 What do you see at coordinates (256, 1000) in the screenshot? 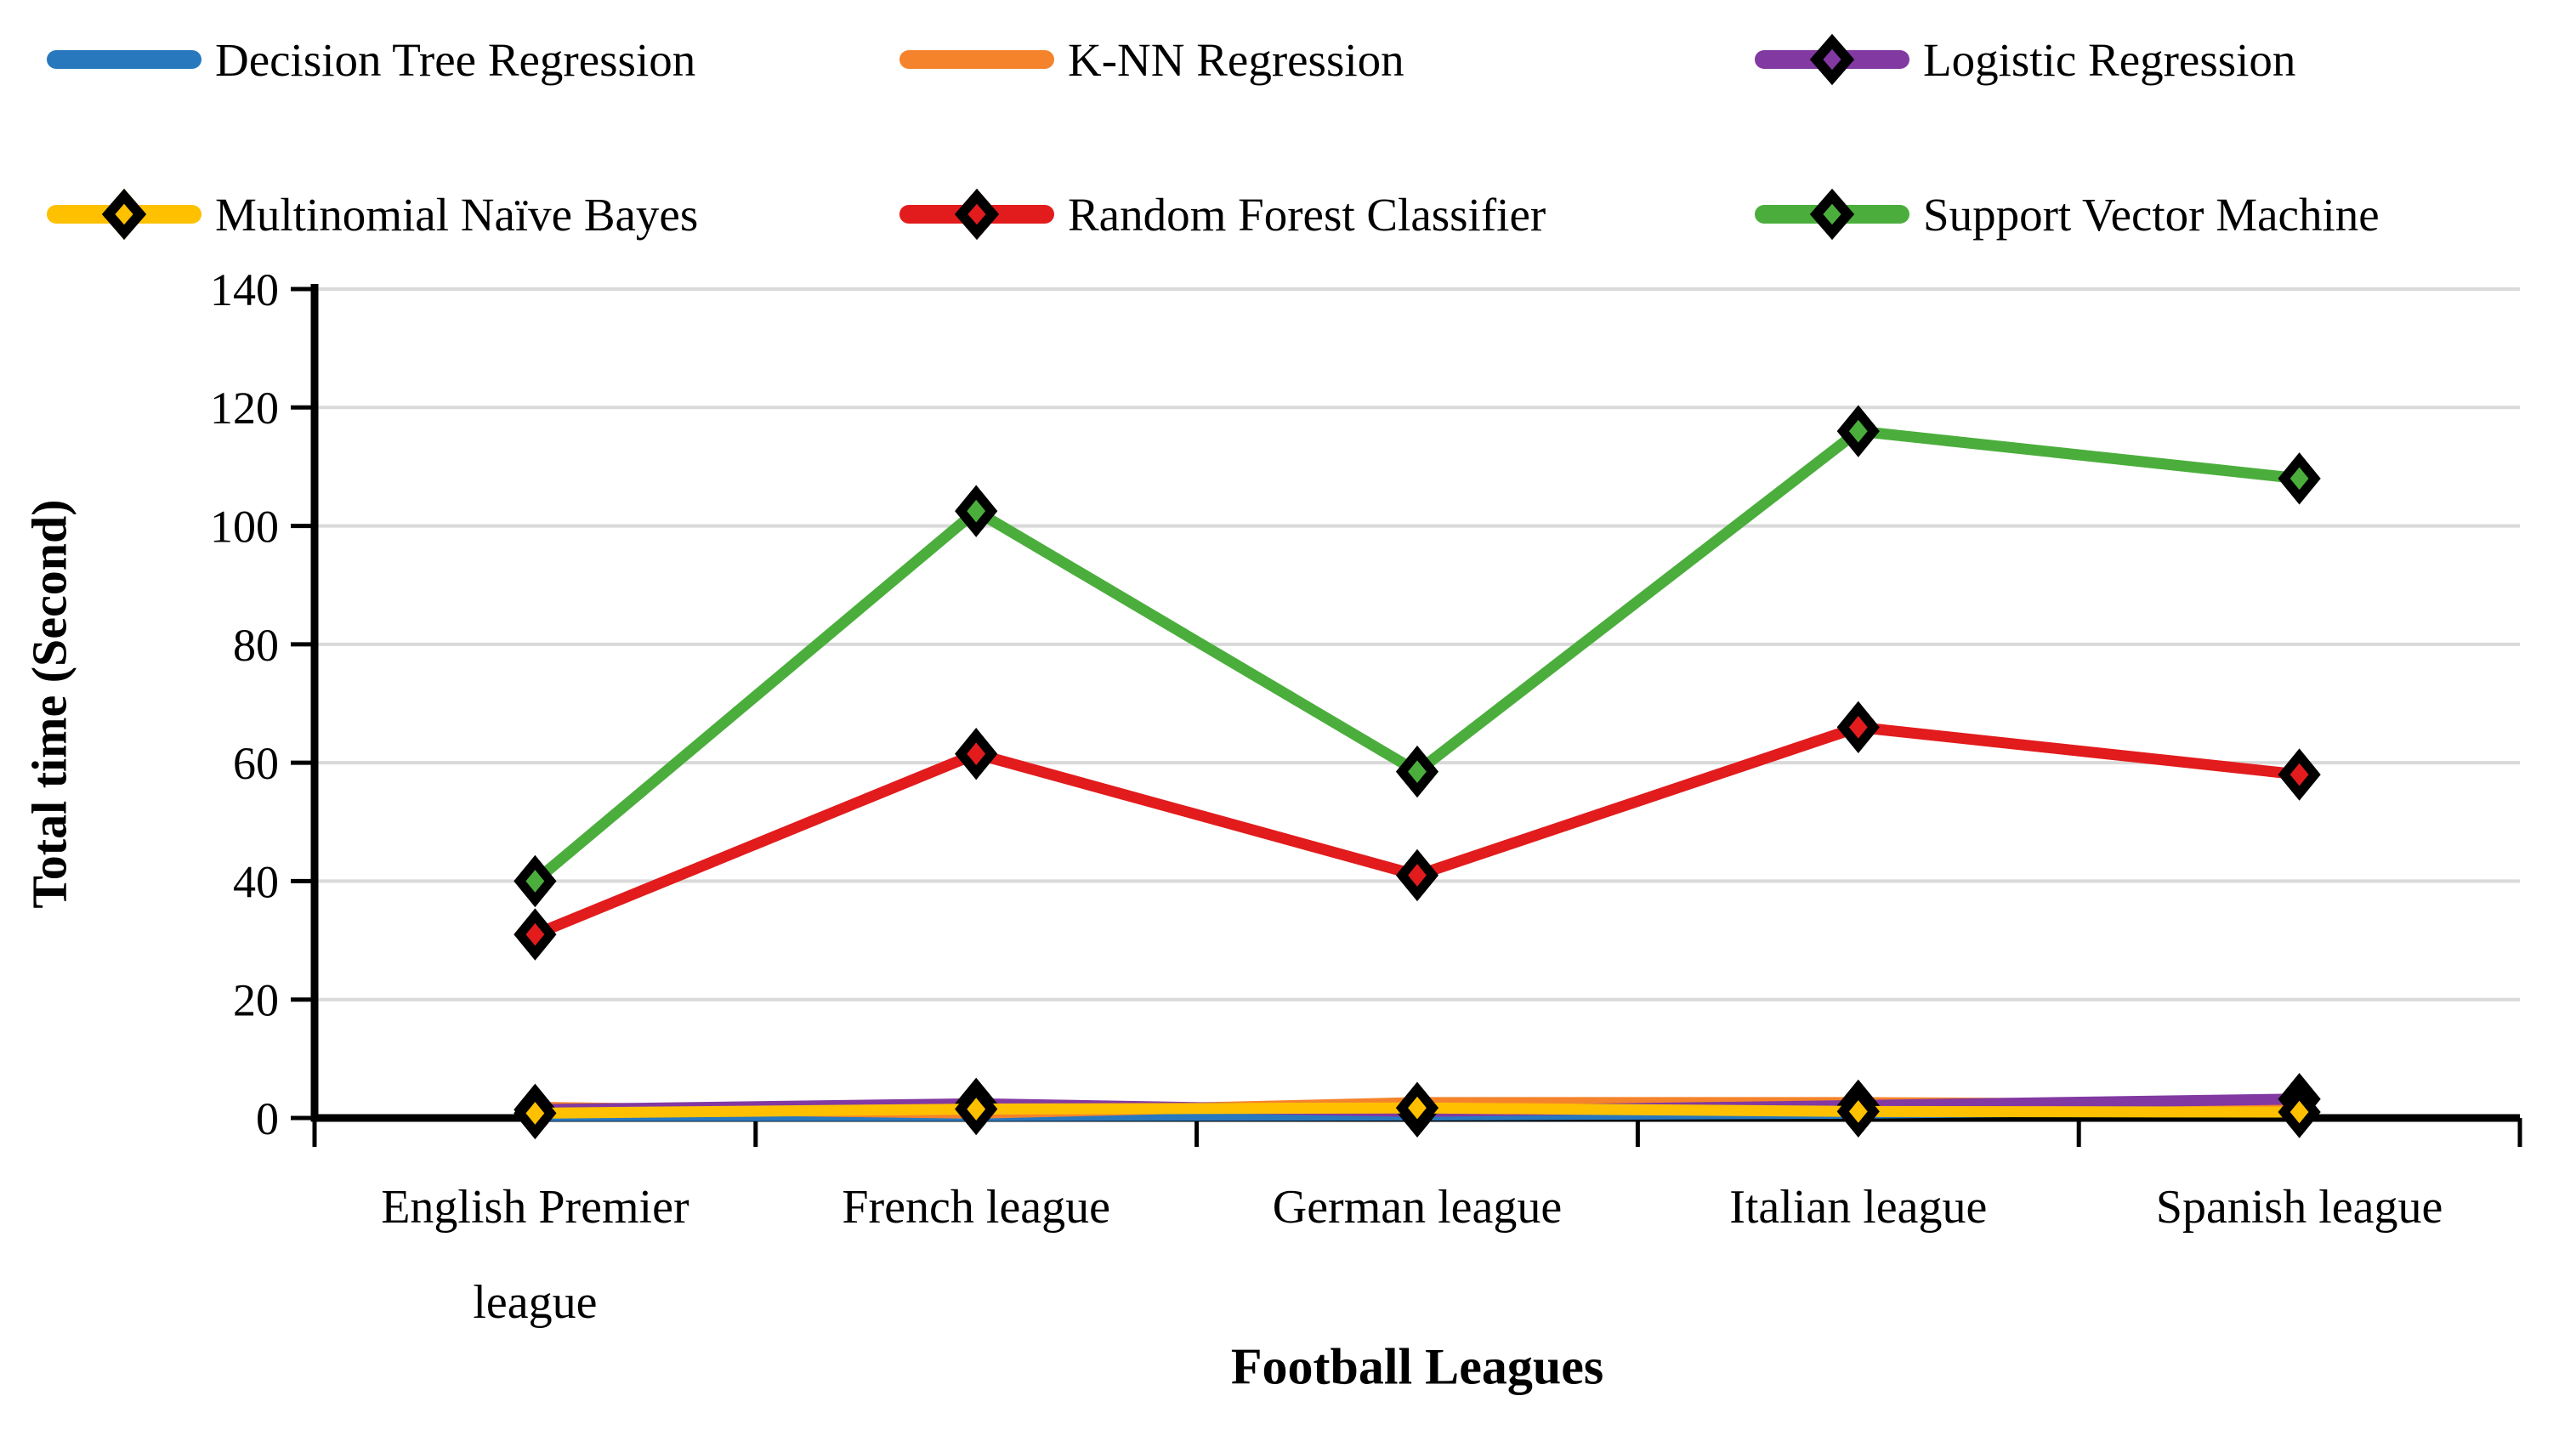
I see `y-tick-label: 20` at bounding box center [256, 1000].